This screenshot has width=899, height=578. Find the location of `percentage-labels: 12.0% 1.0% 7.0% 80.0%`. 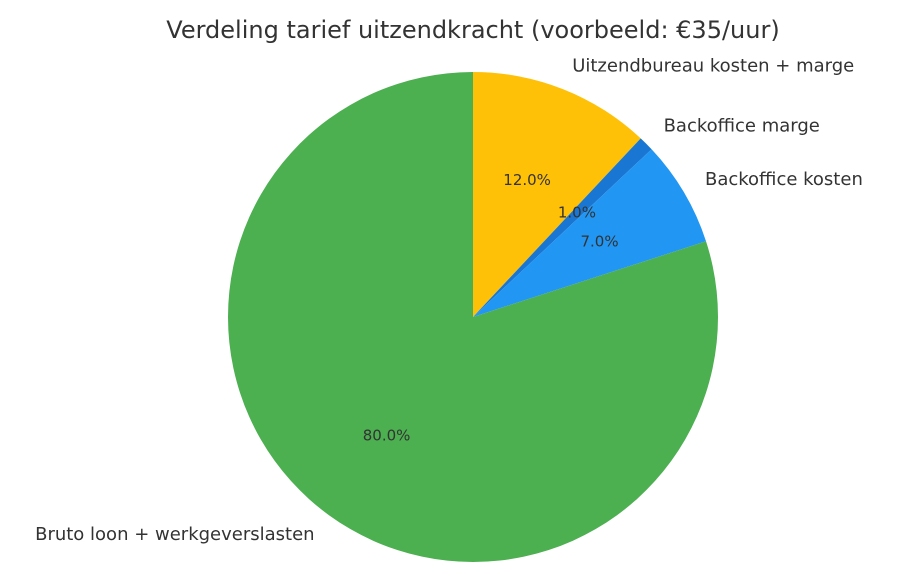

percentage-labels: 12.0% 1.0% 7.0% 80.0% is located at coordinates (491, 308).